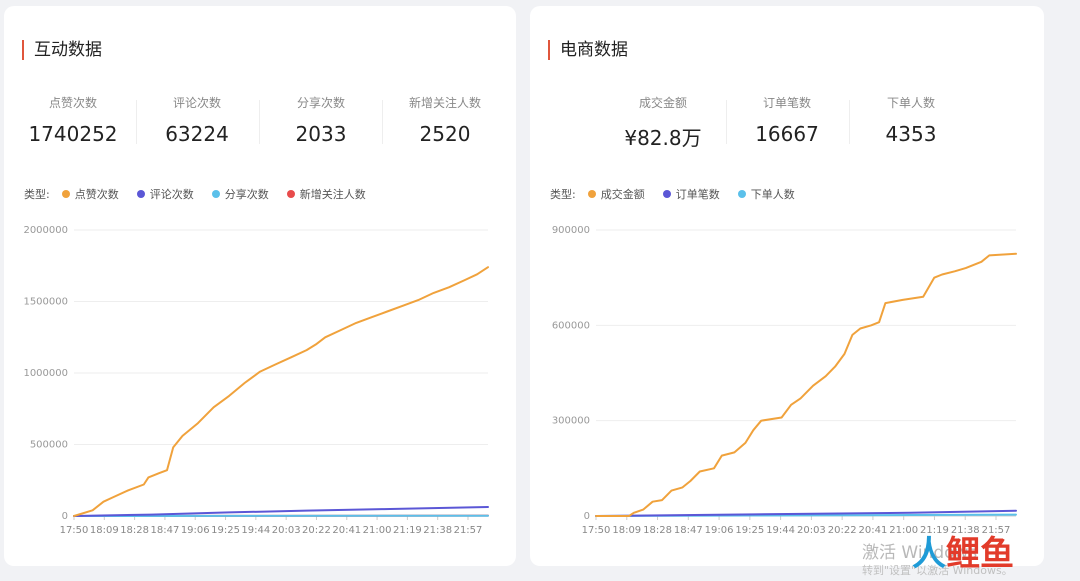 Image resolution: width=1080 pixels, height=581 pixels. I want to click on legend-item: 下单人数, so click(766, 194).